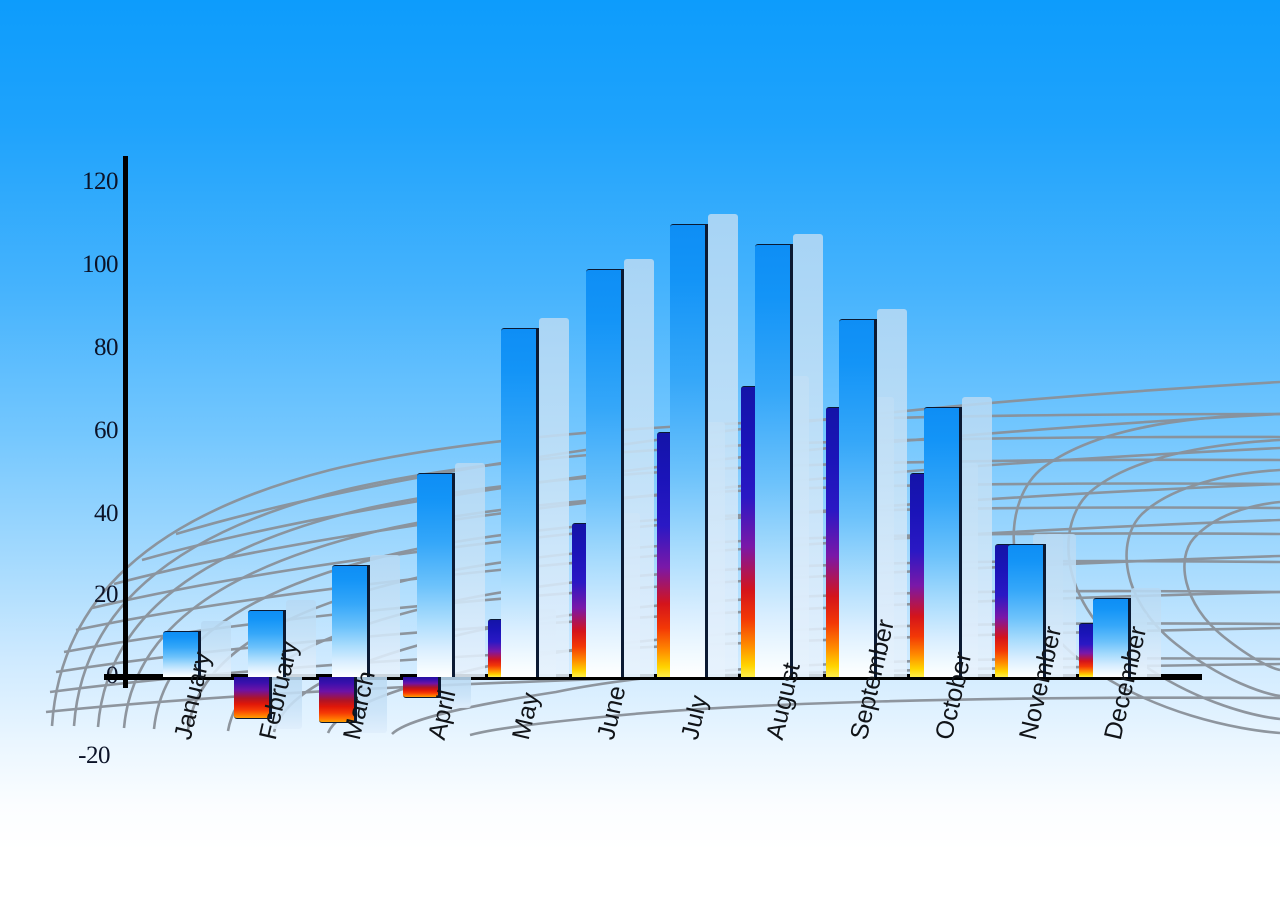  Describe the element at coordinates (106, 513) in the screenshot. I see `y-tick-label-40: 40` at that location.